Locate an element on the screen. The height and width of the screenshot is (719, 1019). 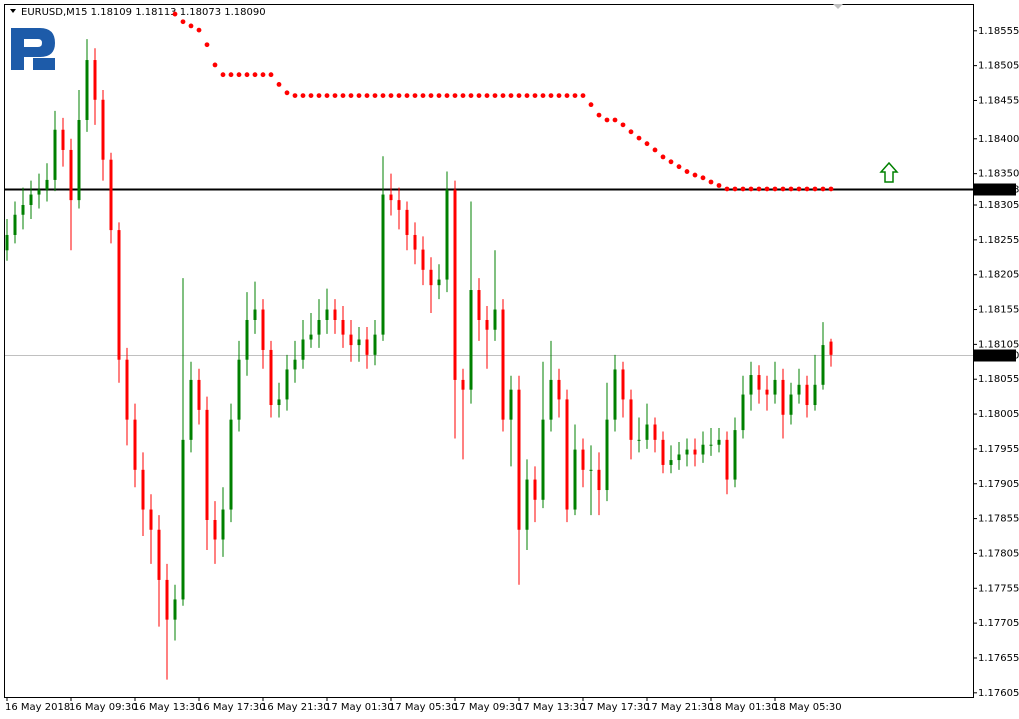
x-tick-label: 17 May 01:30 is located at coordinates (359, 707).